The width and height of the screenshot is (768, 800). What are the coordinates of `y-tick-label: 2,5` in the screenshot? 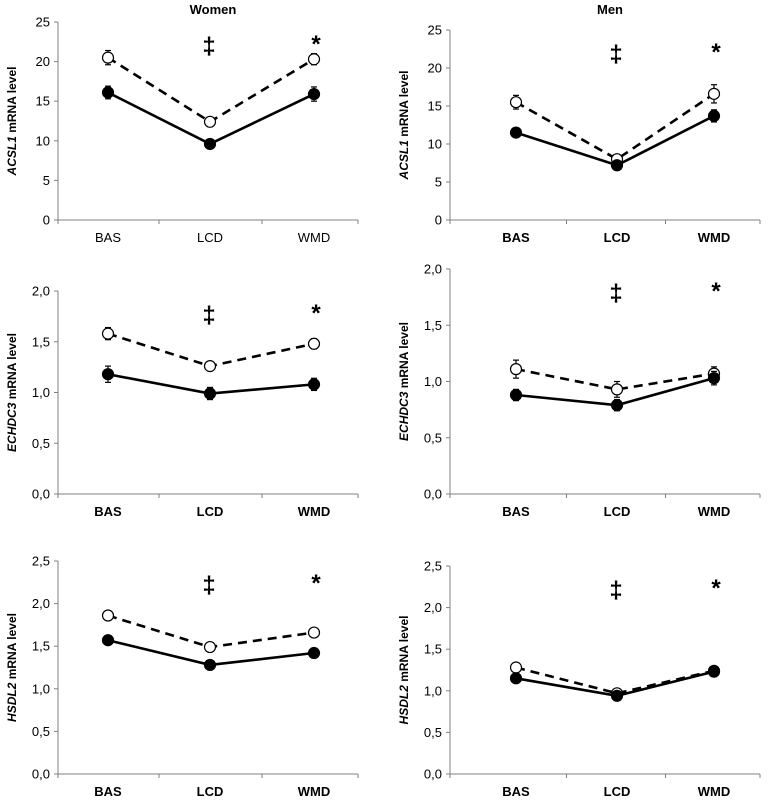 It's located at (433, 566).